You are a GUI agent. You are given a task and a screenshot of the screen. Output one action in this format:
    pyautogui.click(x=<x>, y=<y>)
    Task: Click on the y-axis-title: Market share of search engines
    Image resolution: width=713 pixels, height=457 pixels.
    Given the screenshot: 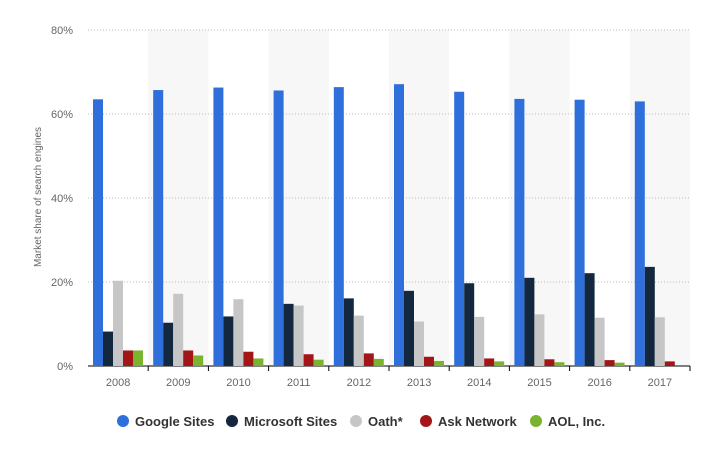 What is the action you would take?
    pyautogui.click(x=38, y=197)
    